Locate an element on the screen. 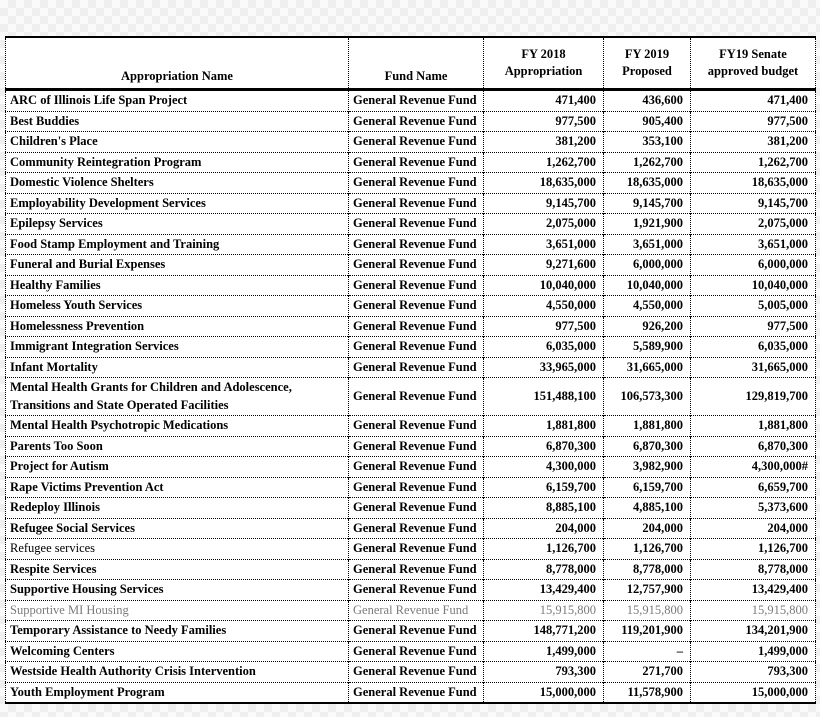 The image size is (820, 717). cell-senate: 6,659,700 is located at coordinates (753, 487).